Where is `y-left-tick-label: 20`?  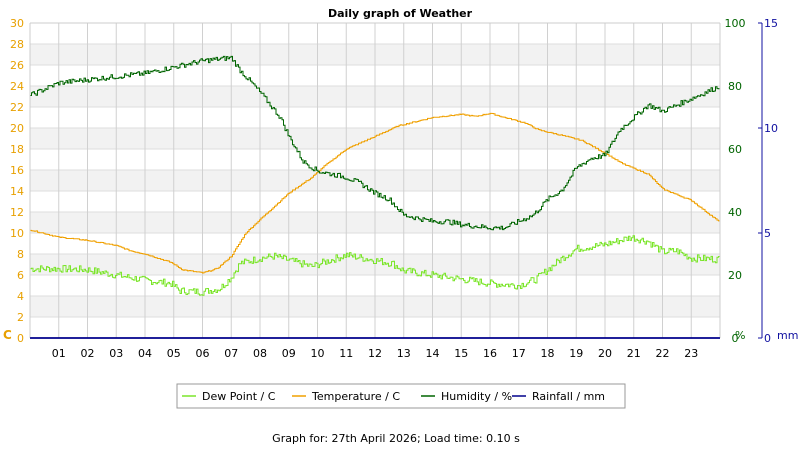
y-left-tick-label: 20 is located at coordinates (17, 128).